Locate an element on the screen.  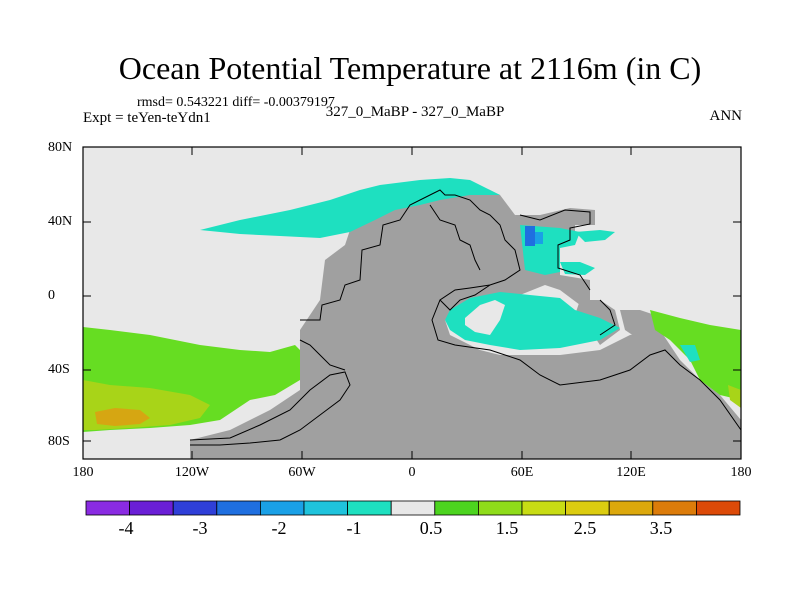
colorbar-label: -4 is located at coordinates (126, 528).